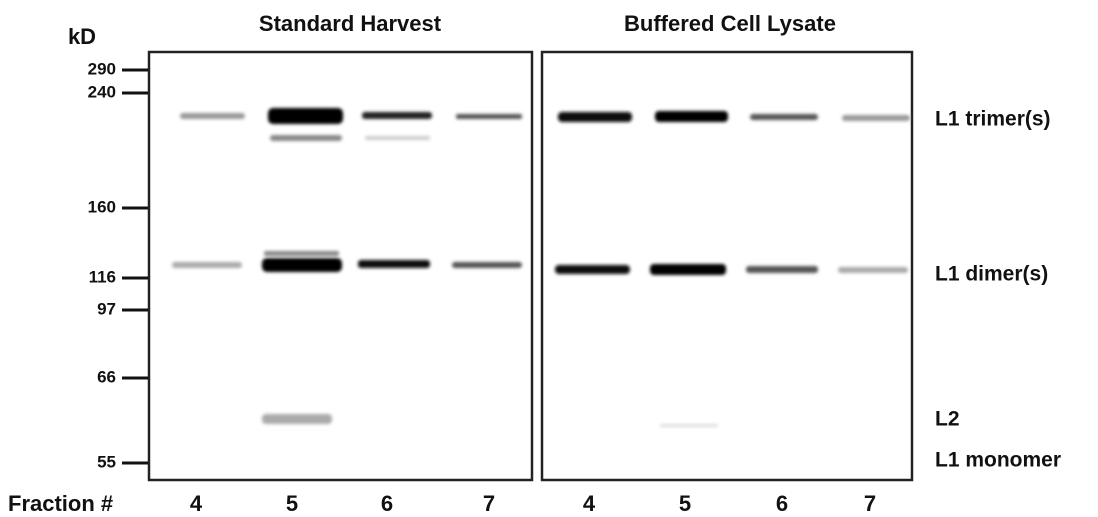  Describe the element at coordinates (102, 91) in the screenshot. I see `marker-label: 240` at that location.